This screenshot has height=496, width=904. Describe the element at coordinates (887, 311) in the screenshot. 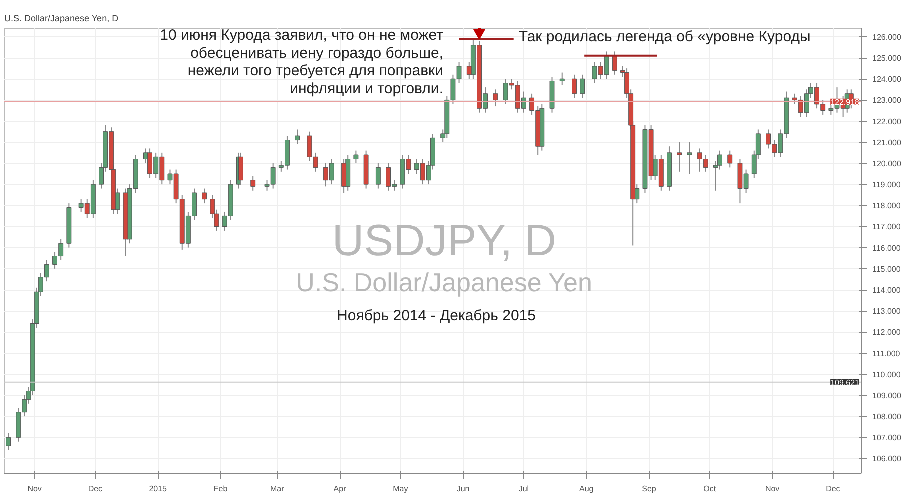

I see `y-tick-label: 113.000` at that location.